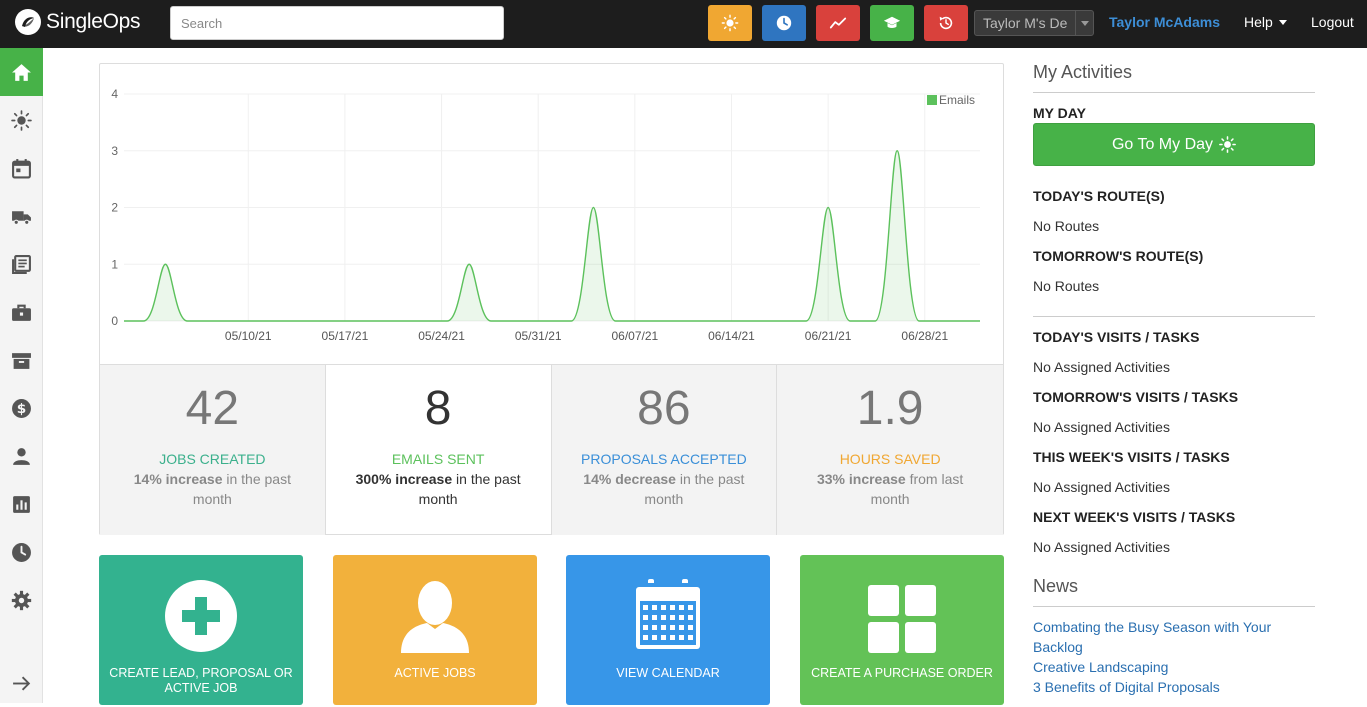 The width and height of the screenshot is (1367, 707). What do you see at coordinates (21, 600) in the screenshot?
I see `sidebar-item-settings` at bounding box center [21, 600].